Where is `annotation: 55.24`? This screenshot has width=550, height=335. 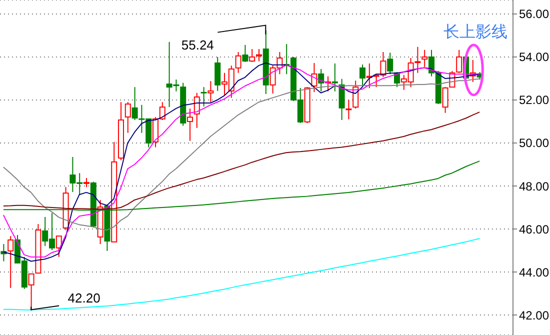
annotation: 55.24 is located at coordinates (197, 44).